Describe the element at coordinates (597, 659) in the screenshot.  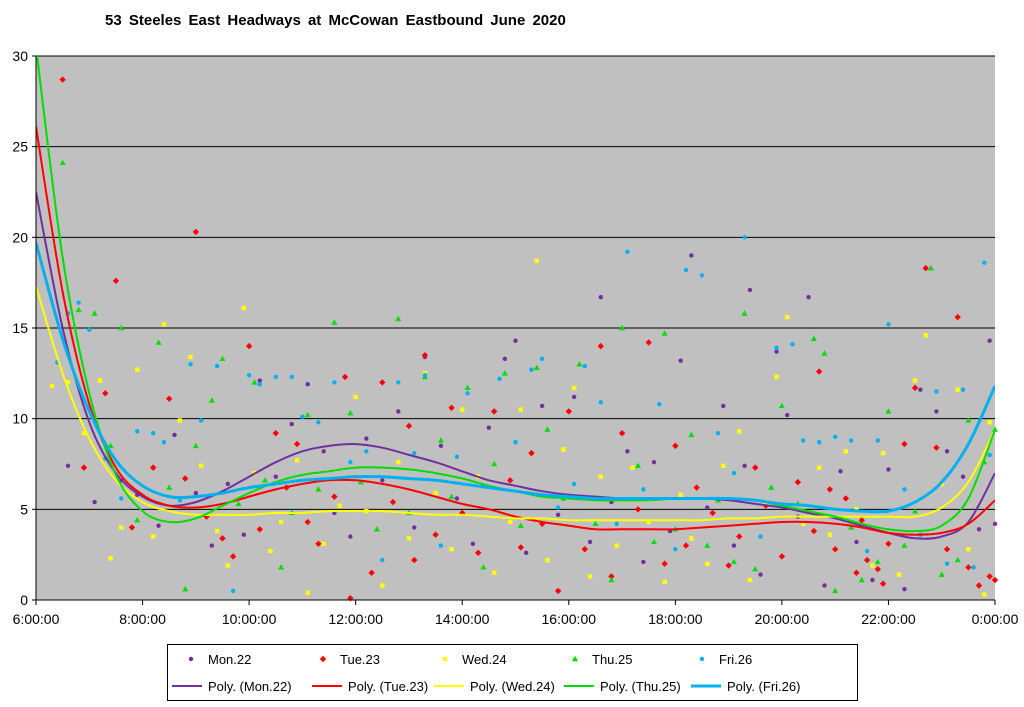
I see `legend-item: Thu.25` at that location.